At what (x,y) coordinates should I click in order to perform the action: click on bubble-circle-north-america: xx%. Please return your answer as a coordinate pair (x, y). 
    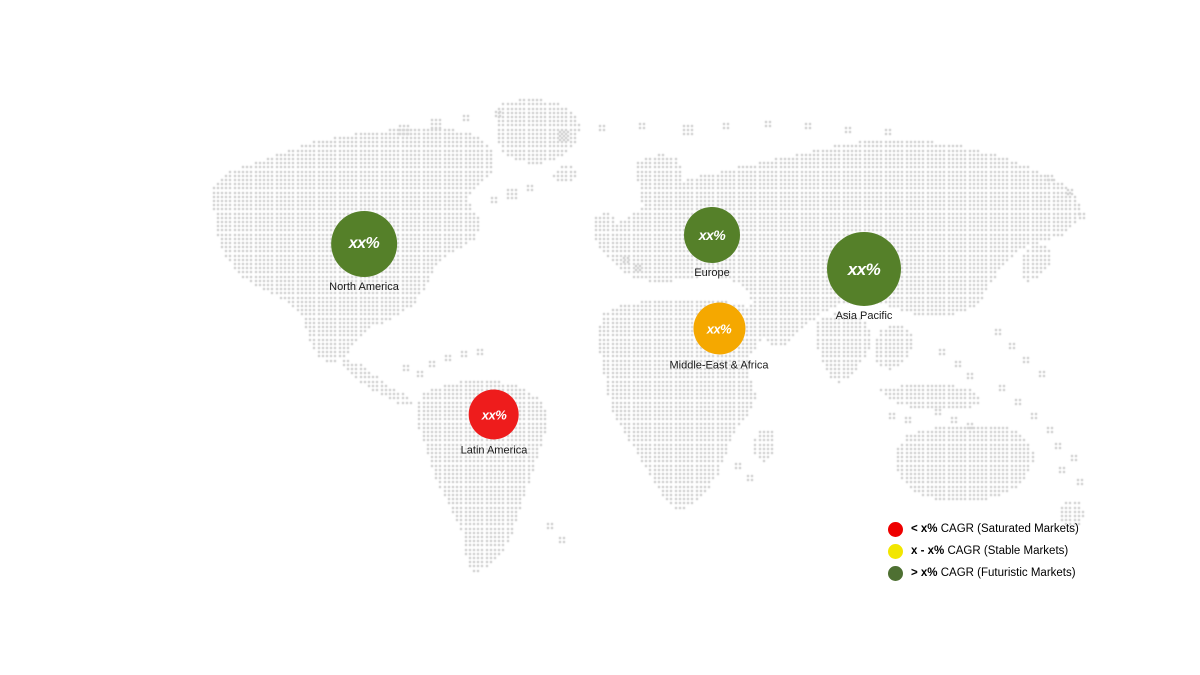
    Looking at the image, I should click on (363, 243).